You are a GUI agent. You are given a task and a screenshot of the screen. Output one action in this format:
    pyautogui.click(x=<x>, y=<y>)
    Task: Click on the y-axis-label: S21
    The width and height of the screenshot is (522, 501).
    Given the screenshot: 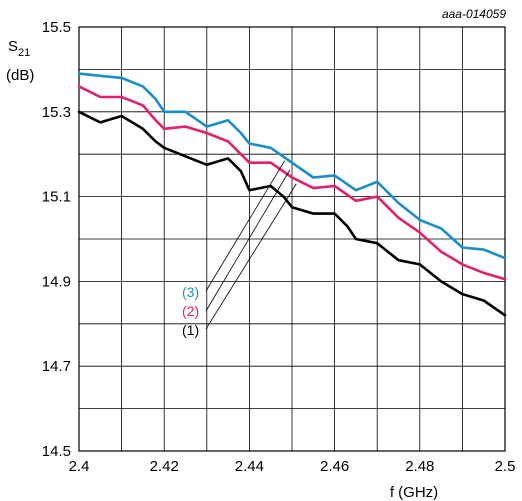 What is the action you would take?
    pyautogui.click(x=19, y=48)
    